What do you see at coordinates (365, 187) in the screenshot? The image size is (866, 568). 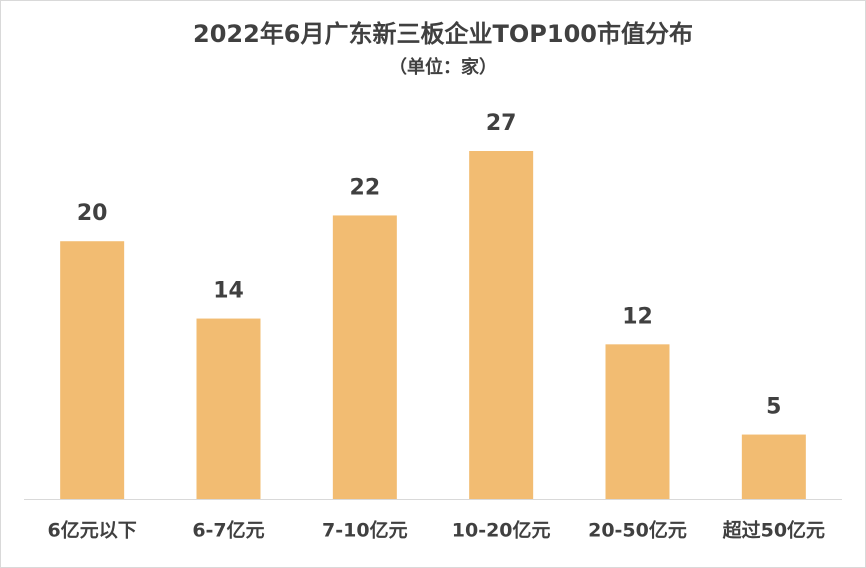 I see `data-label: 22` at bounding box center [365, 187].